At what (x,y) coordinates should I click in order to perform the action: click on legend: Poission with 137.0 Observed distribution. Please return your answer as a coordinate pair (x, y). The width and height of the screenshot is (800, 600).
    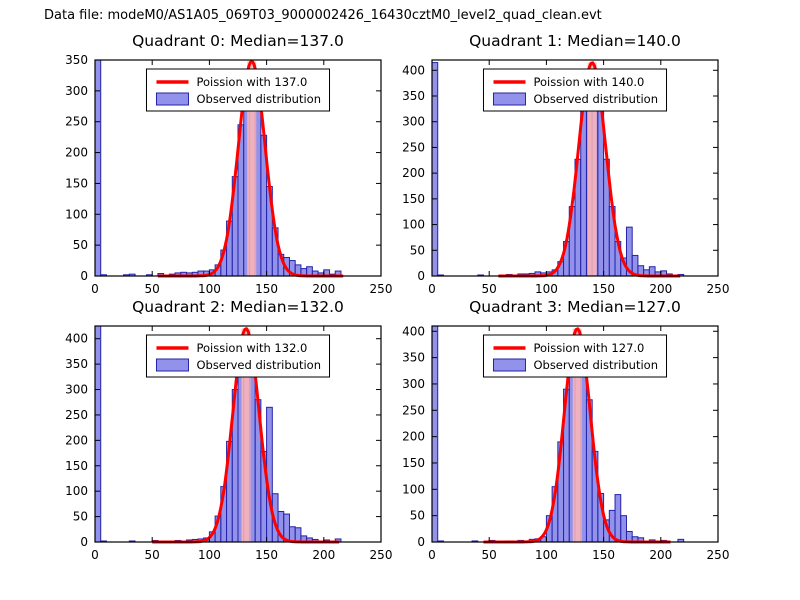
    Looking at the image, I should click on (238, 90).